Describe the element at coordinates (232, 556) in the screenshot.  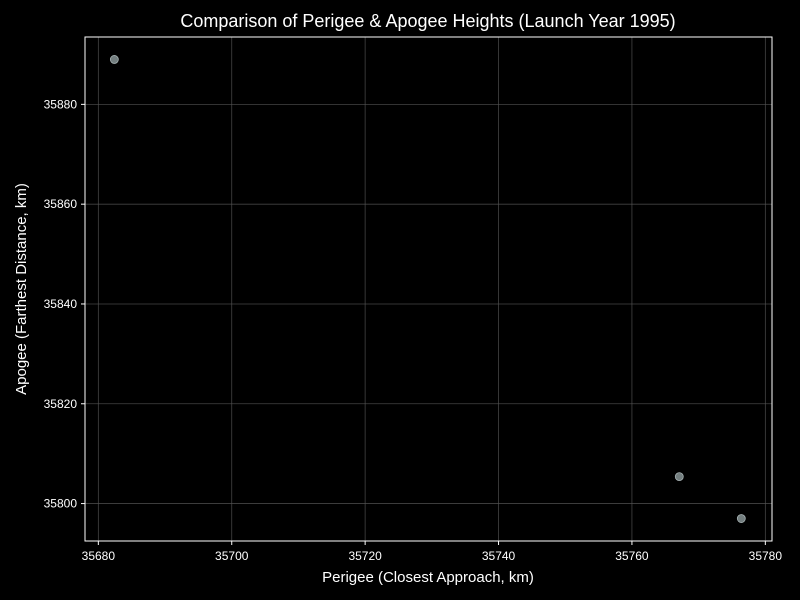
I see `x-tick-label: 35700` at that location.